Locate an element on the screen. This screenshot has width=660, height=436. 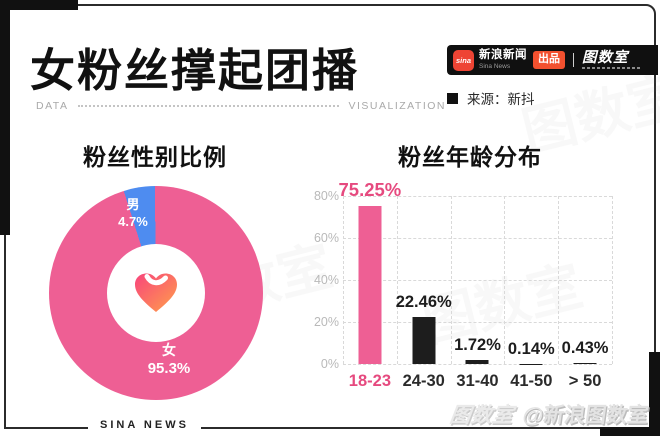
male-slice-label: 男 4.7% is located at coordinates (133, 214).